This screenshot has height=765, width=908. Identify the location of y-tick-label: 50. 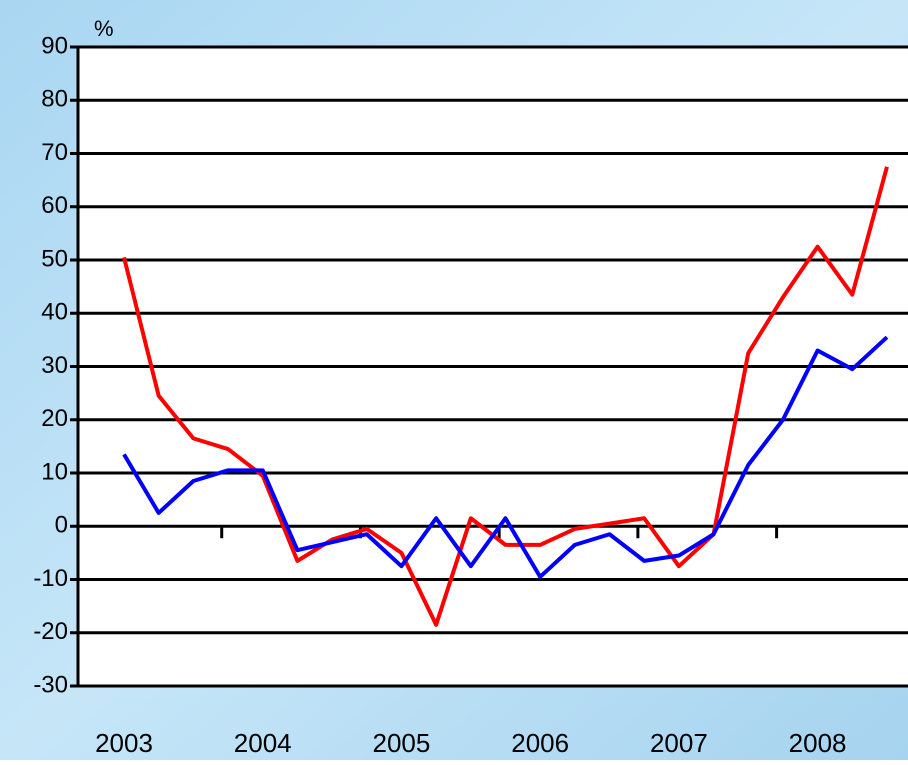
(54, 258).